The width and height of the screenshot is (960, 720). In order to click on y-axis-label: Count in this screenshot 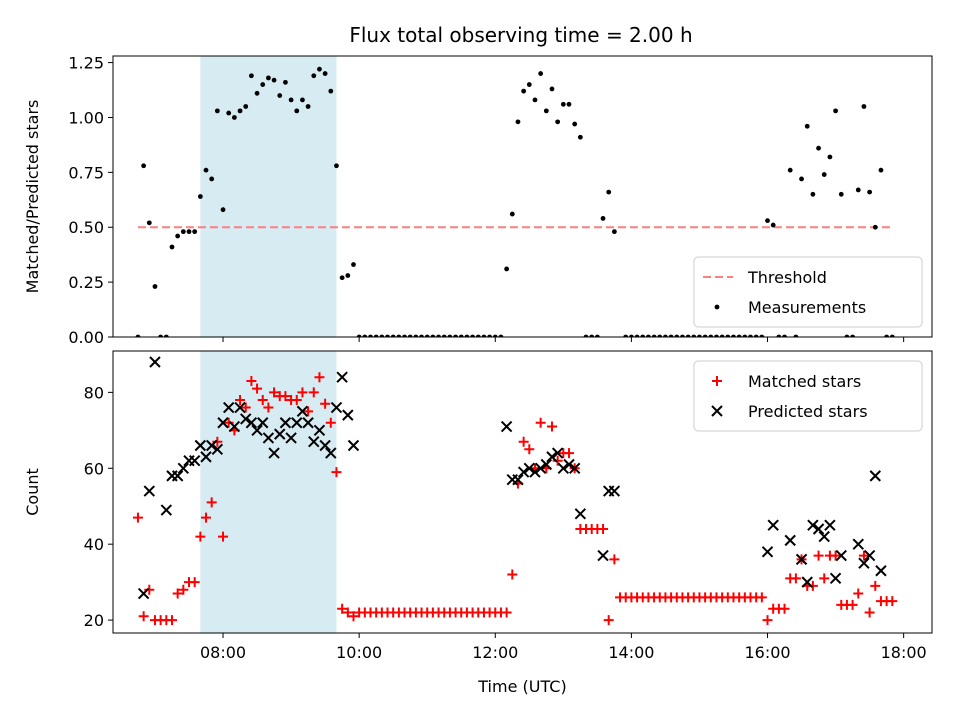, I will do `click(32, 492)`.